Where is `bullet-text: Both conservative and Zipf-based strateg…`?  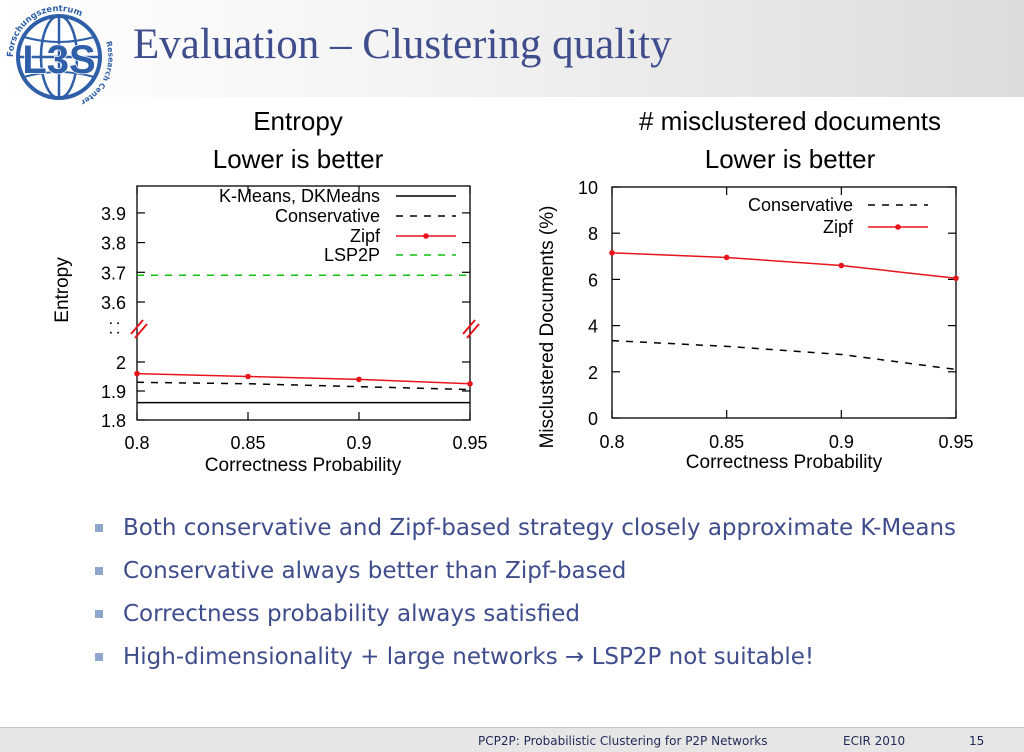
bullet-text: Both conservative and Zipf-based strateg… is located at coordinates (540, 528).